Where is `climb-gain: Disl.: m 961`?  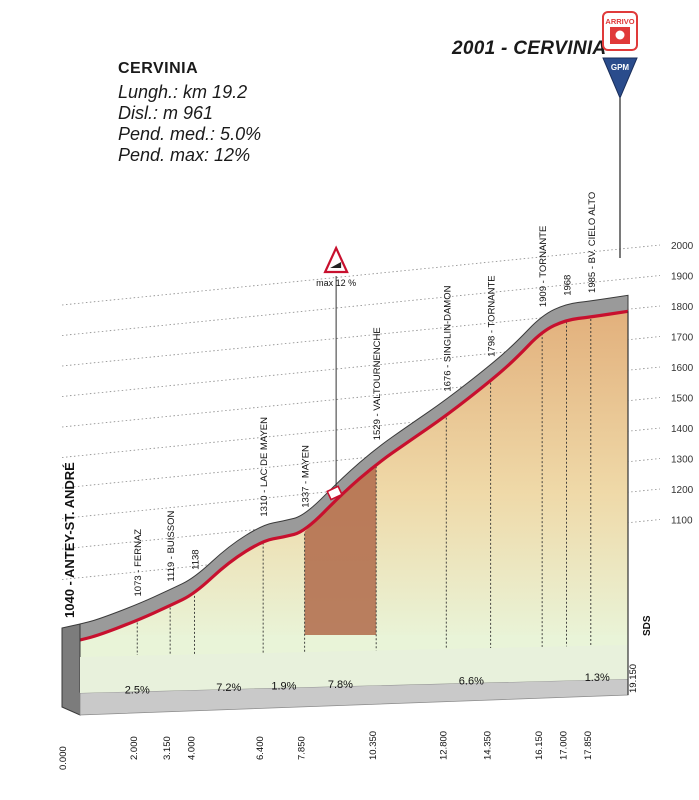
climb-gain: Disl.: m 961 is located at coordinates (166, 113).